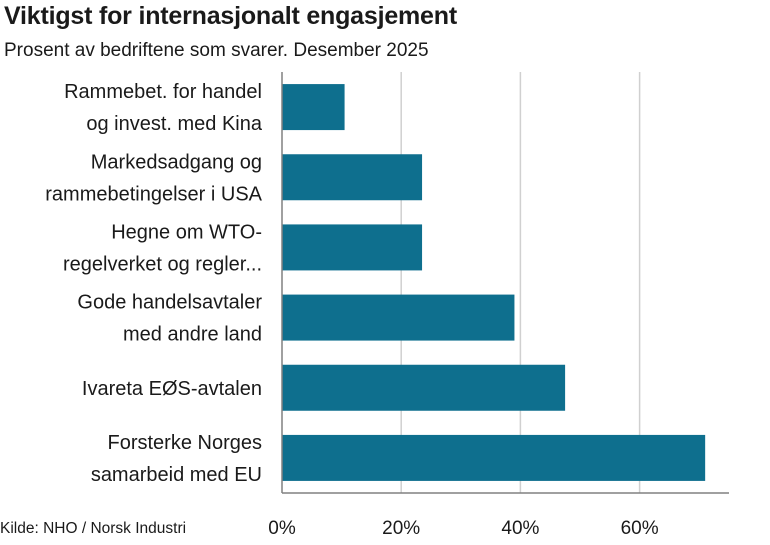  Describe the element at coordinates (192, 335) in the screenshot. I see `category-label-line: med andre land` at that location.